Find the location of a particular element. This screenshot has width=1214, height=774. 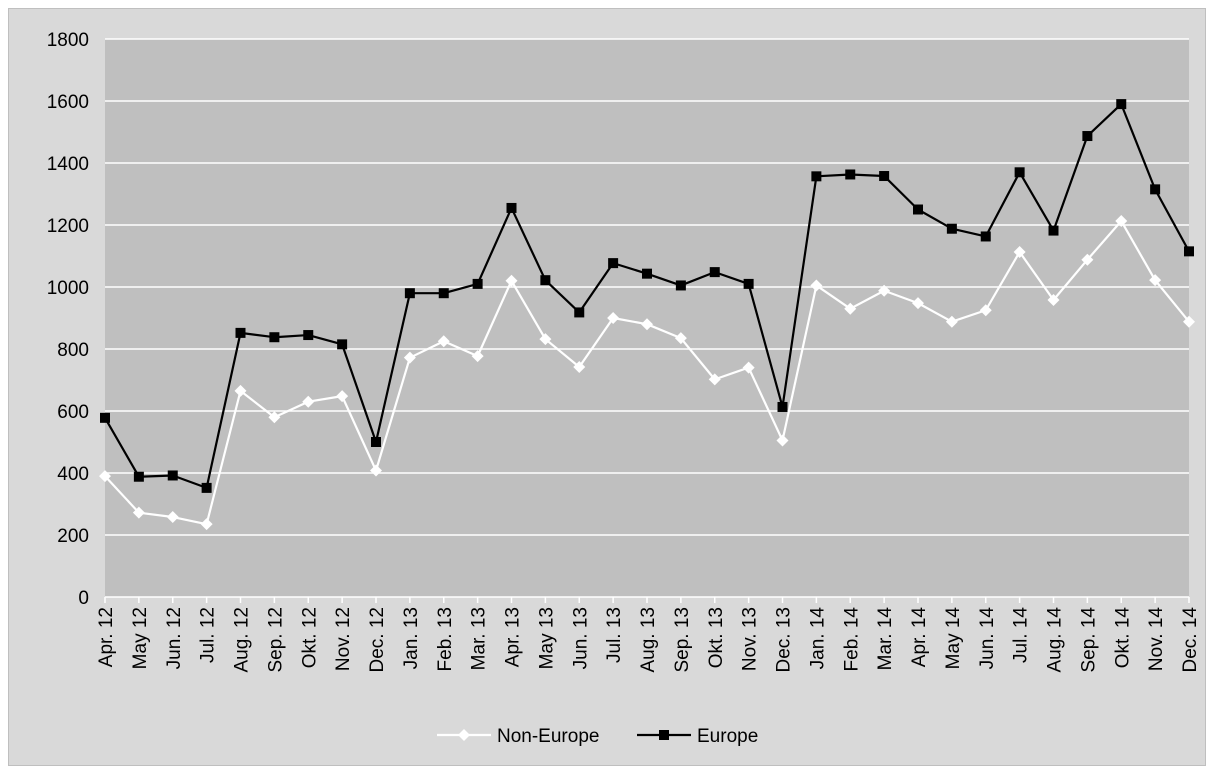

x-tick-label: May 12 is located at coordinates (140, 638).